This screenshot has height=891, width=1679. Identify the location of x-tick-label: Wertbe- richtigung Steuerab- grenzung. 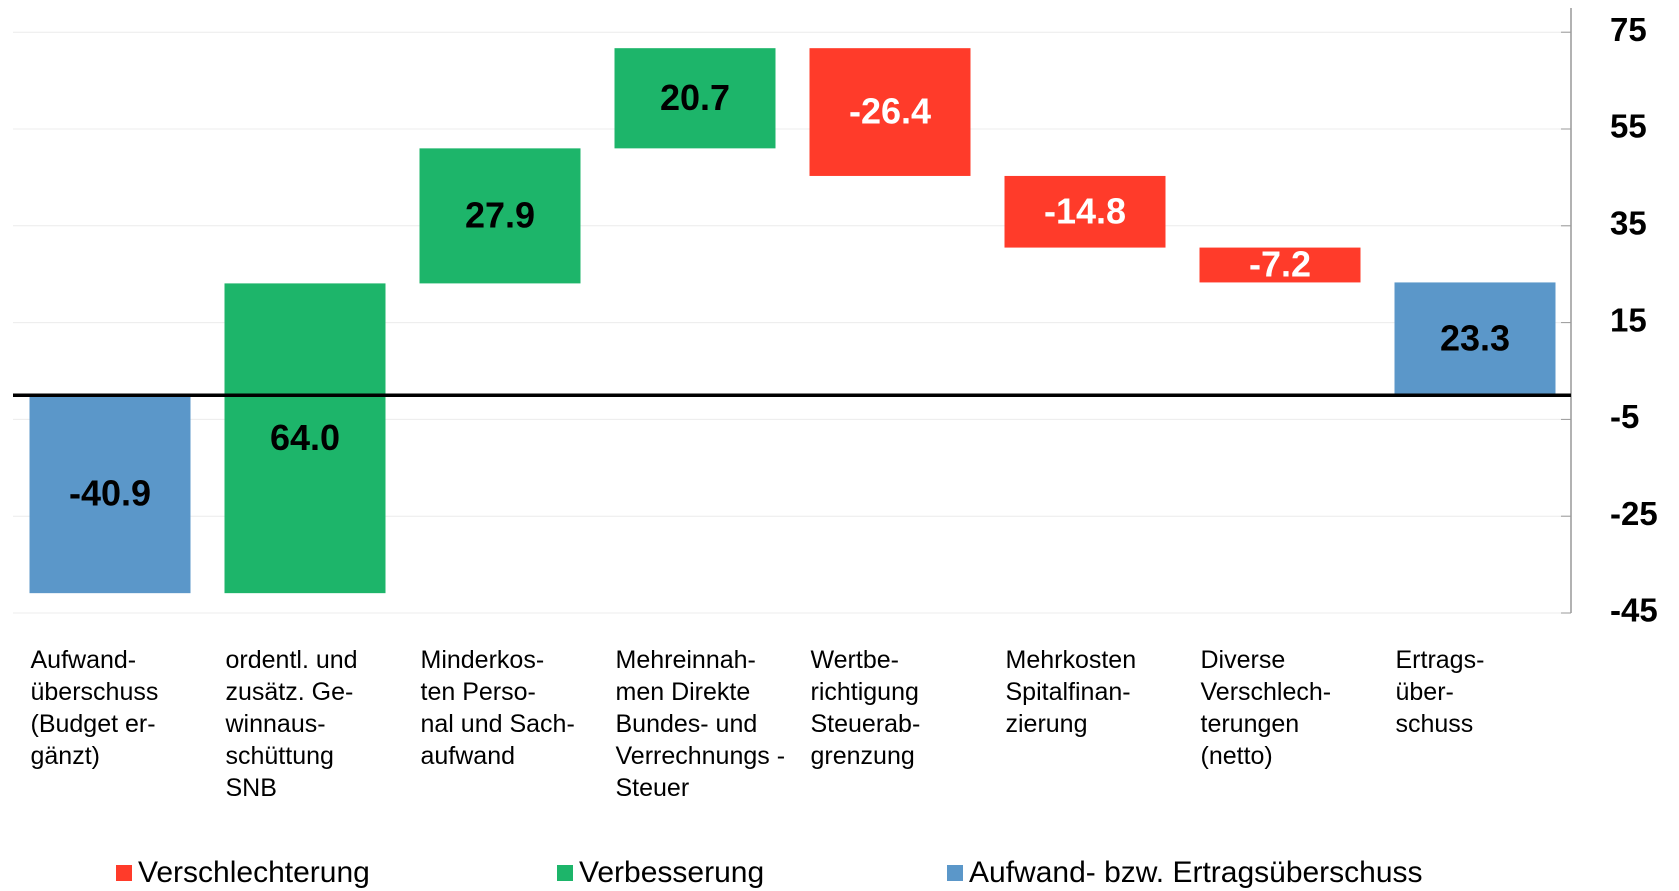
(865, 708).